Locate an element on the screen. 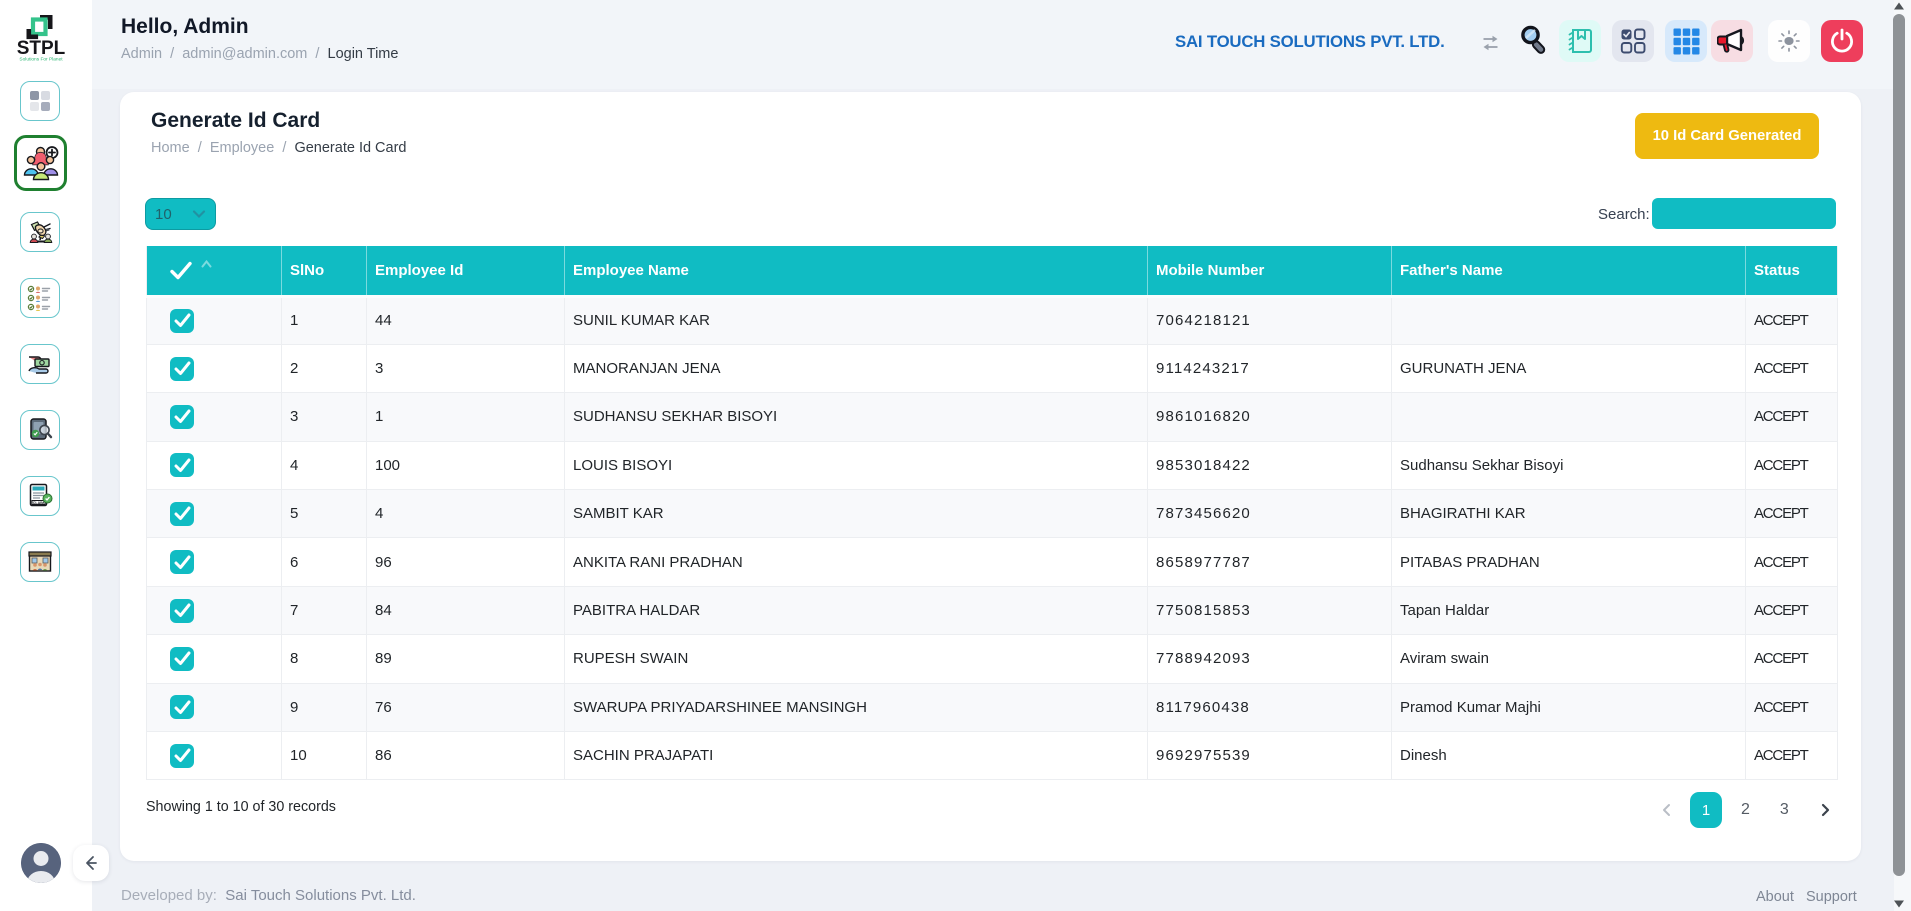  svg-text: CLAIM is located at coordinates (38, 503).